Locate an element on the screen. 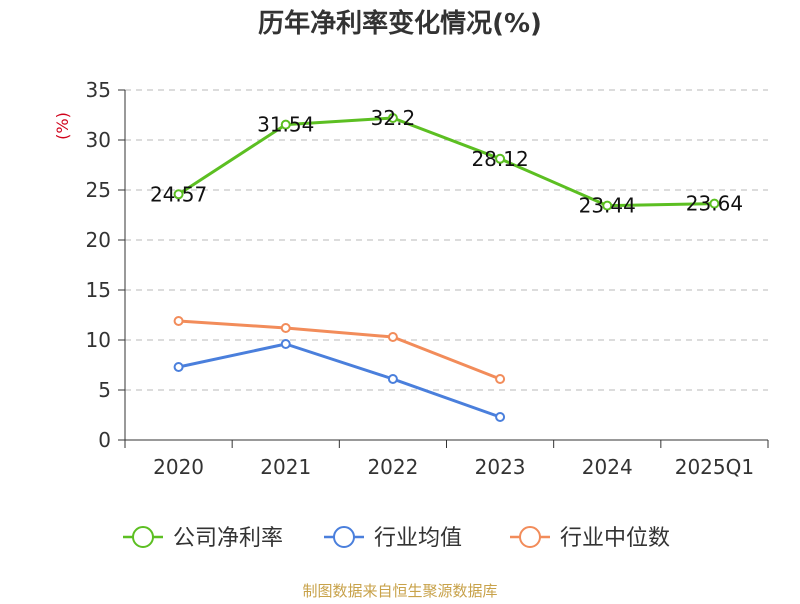  legend-item-2: 行业中位数 is located at coordinates (590, 538).